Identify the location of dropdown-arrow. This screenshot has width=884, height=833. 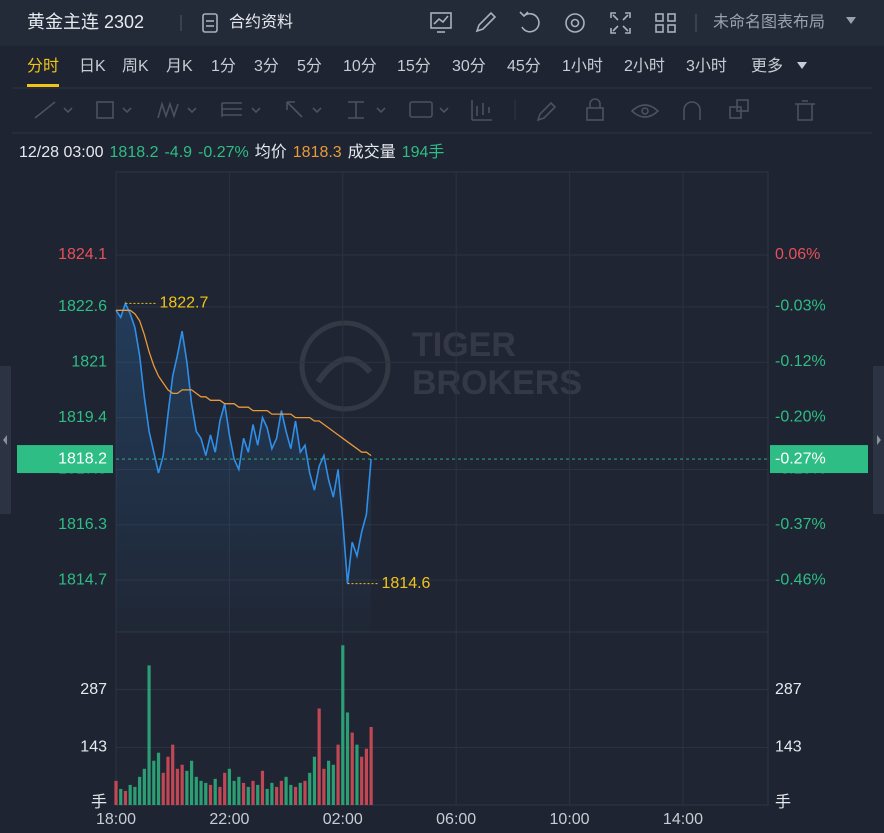
(851, 20).